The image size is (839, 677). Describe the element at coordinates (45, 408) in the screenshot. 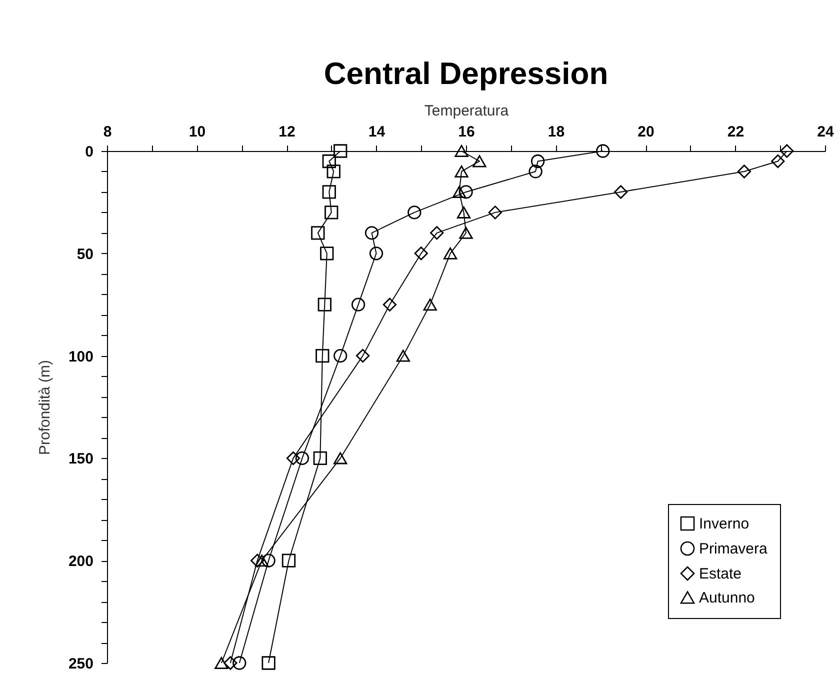

I see `y-axis-title: Profondità (m)` at that location.